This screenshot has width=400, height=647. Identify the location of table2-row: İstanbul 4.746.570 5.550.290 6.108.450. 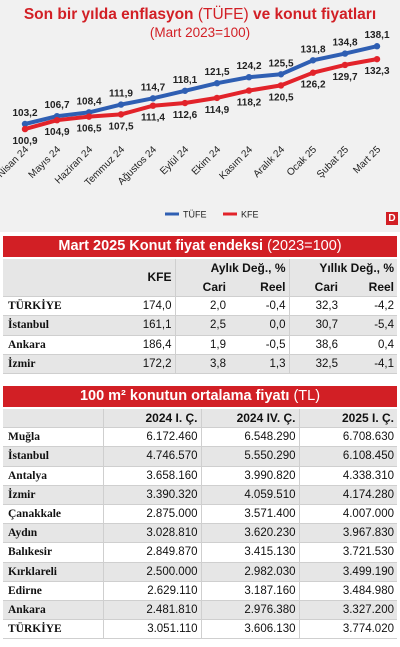
(200, 456).